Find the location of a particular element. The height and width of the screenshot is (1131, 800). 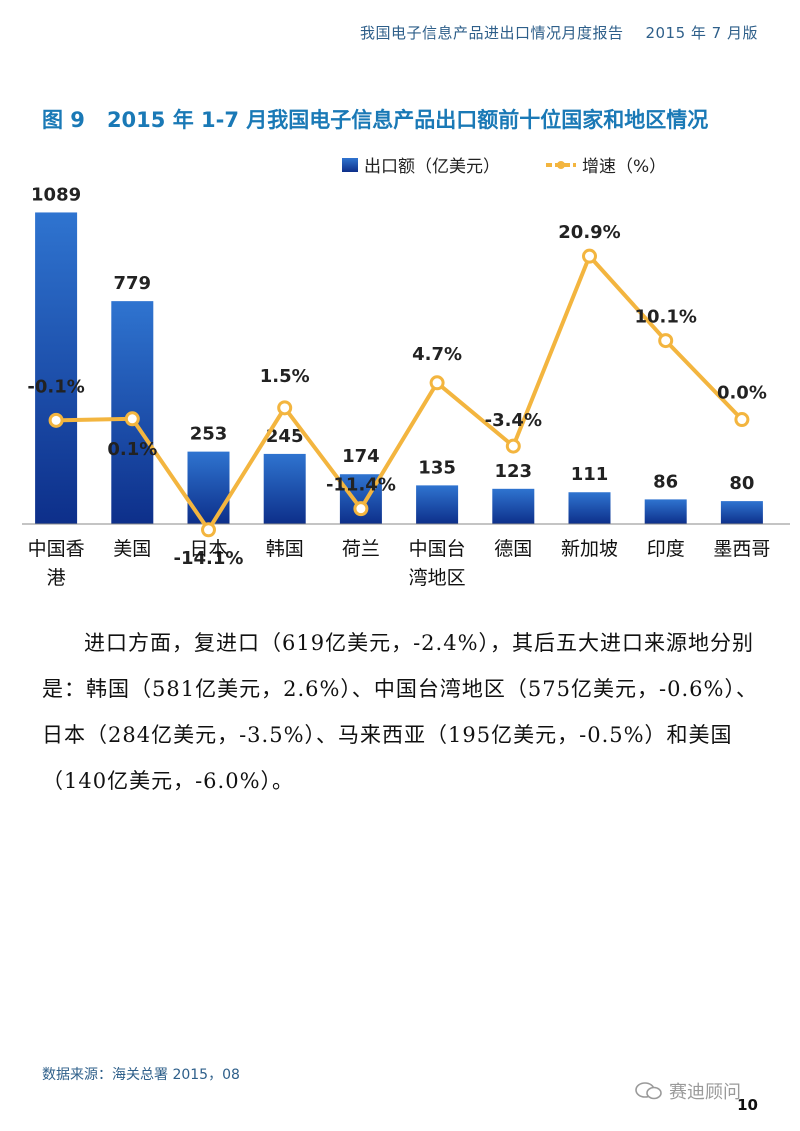

growth-value-label: -14.1% is located at coordinates (209, 558).